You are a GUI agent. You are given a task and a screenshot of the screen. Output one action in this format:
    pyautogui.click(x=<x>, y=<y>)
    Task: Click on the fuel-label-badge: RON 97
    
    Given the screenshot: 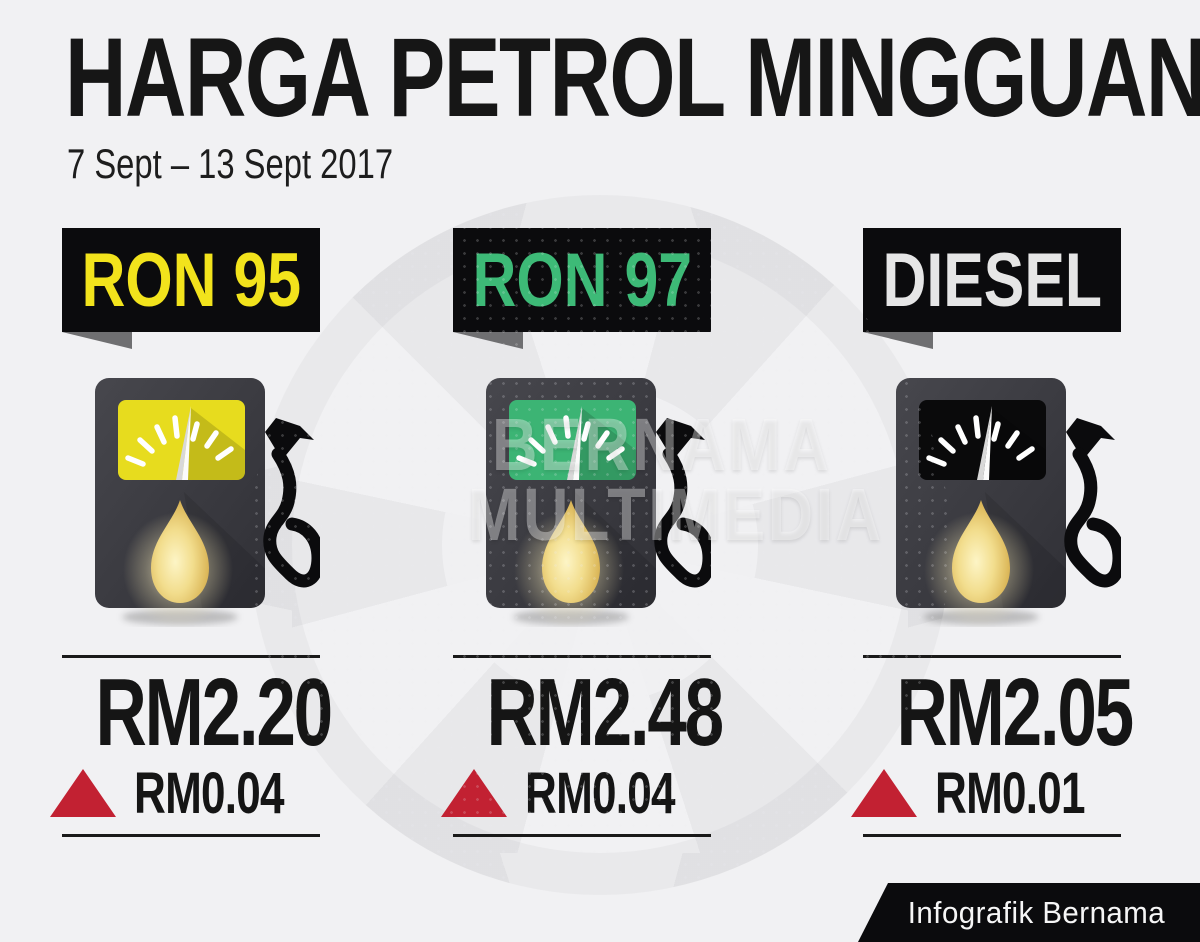 What is the action you would take?
    pyautogui.click(x=582, y=288)
    